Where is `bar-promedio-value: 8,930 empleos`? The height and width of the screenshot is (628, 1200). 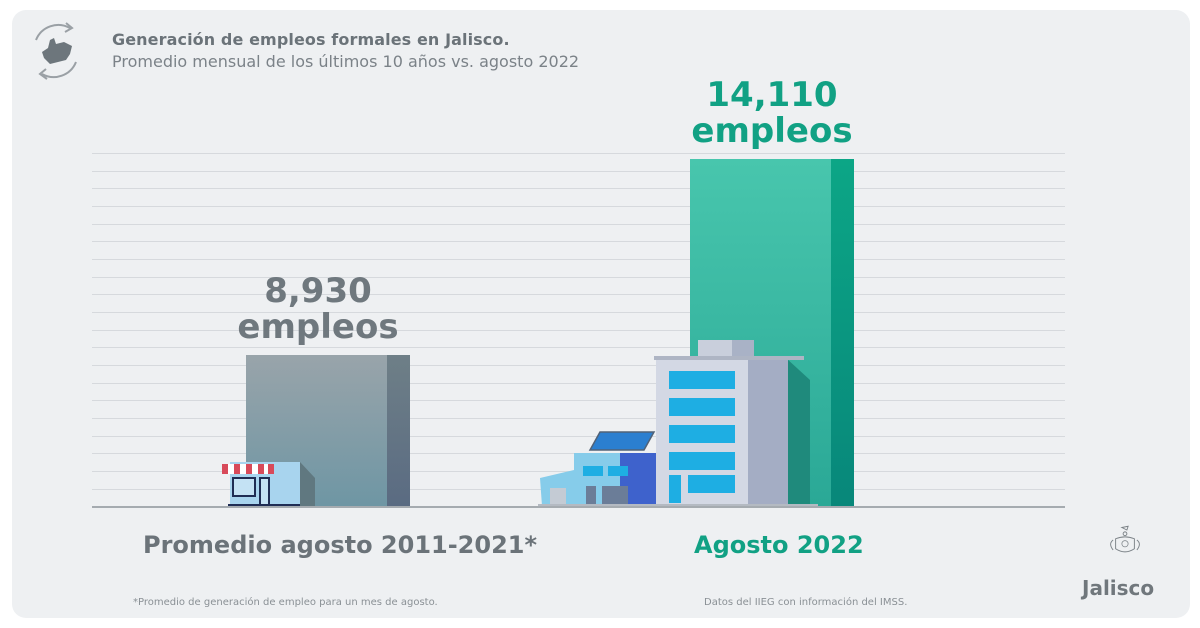 bar-promedio-value: 8,930 empleos is located at coordinates (318, 309).